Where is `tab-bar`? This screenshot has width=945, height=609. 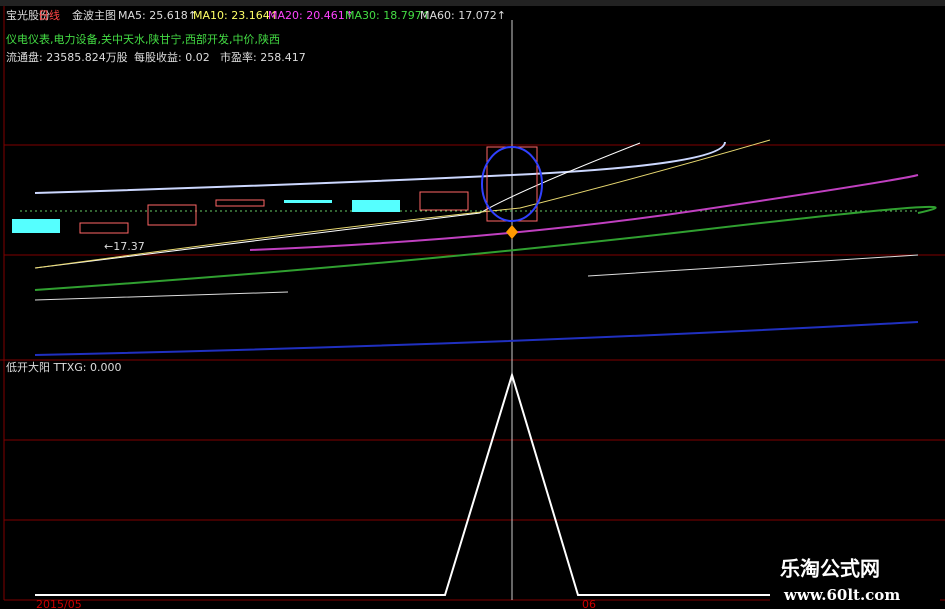 tab-bar is located at coordinates (472, 3).